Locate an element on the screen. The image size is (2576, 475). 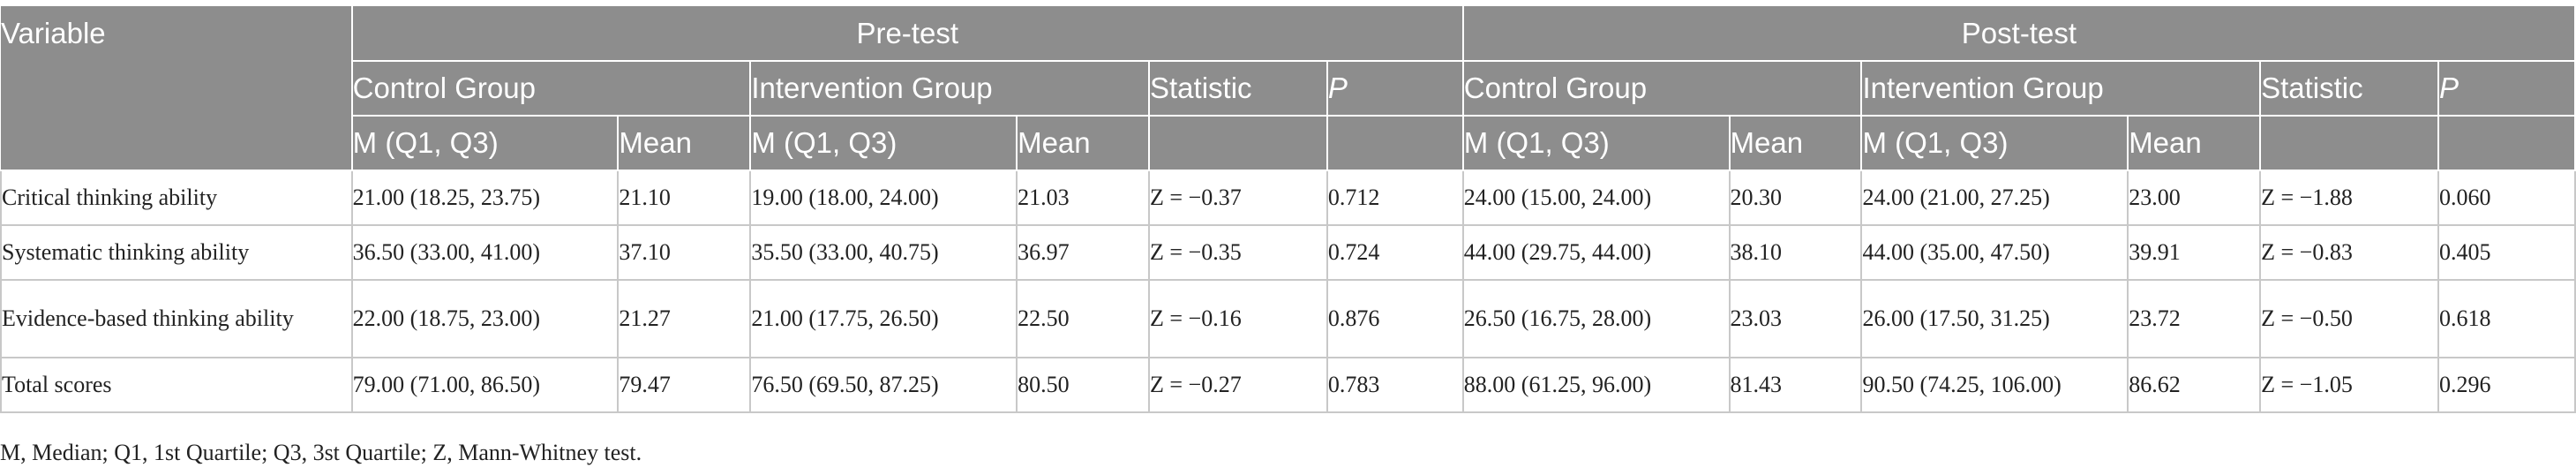
header-post-p-cell: P is located at coordinates (2507, 89).